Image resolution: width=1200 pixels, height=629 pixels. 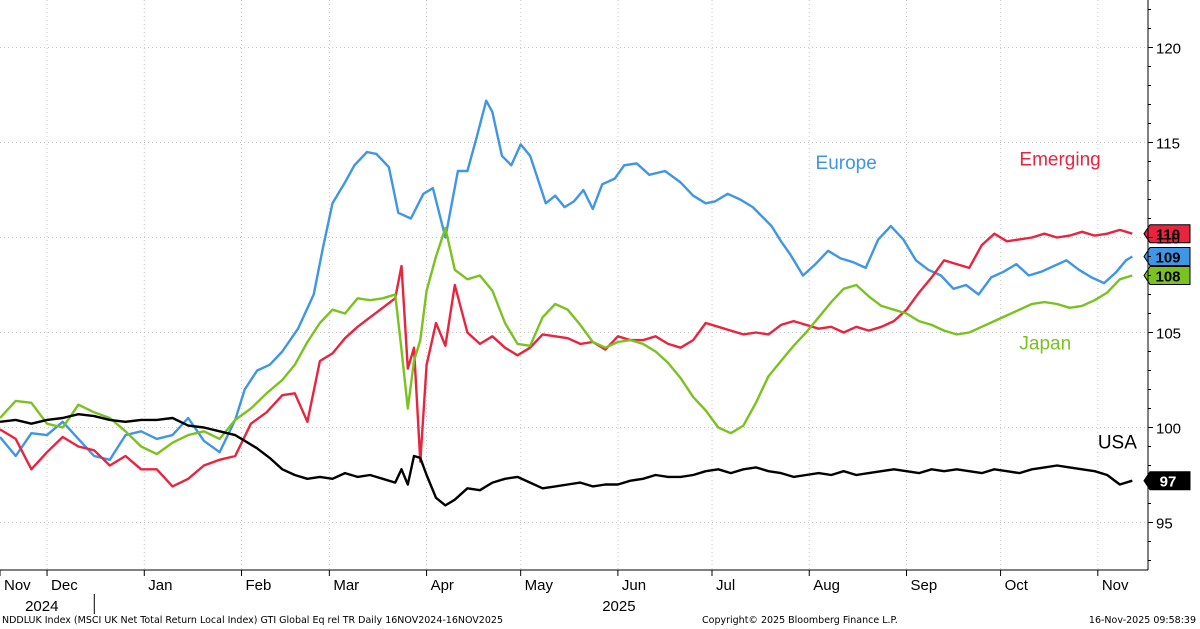 What do you see at coordinates (923, 585) in the screenshot?
I see `x-tick-label: Sep` at bounding box center [923, 585].